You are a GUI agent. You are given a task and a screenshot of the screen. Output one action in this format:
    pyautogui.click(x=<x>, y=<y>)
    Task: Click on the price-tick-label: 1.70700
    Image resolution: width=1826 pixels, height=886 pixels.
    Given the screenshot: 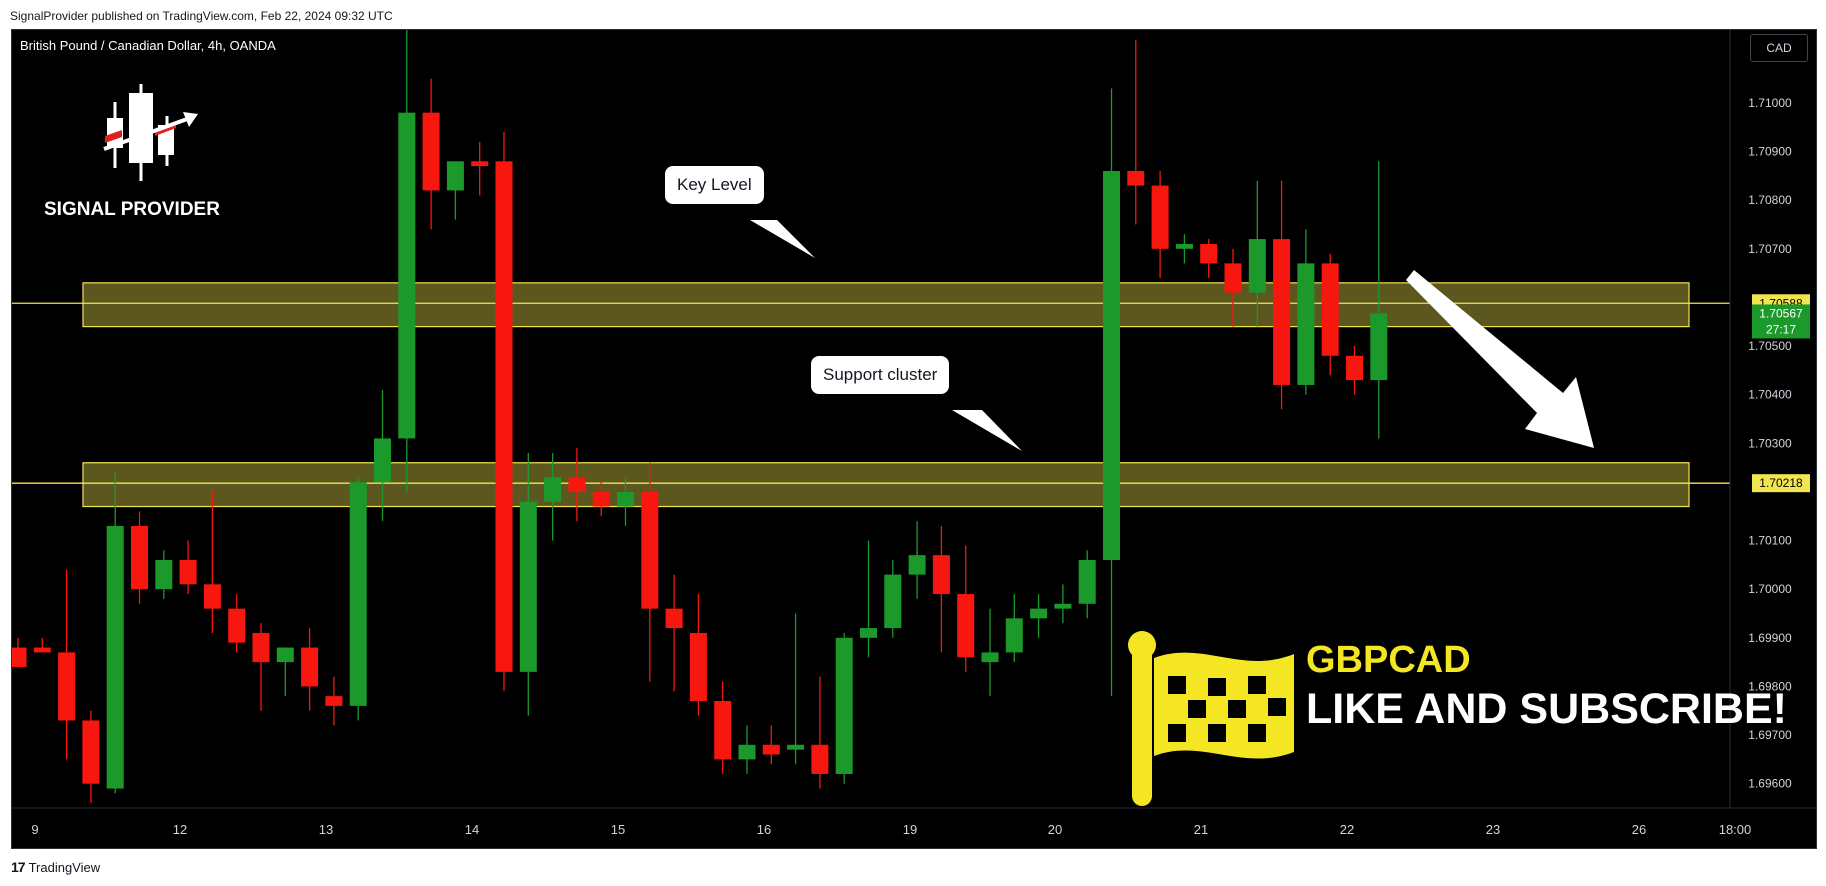 What is the action you would take?
    pyautogui.click(x=1770, y=249)
    